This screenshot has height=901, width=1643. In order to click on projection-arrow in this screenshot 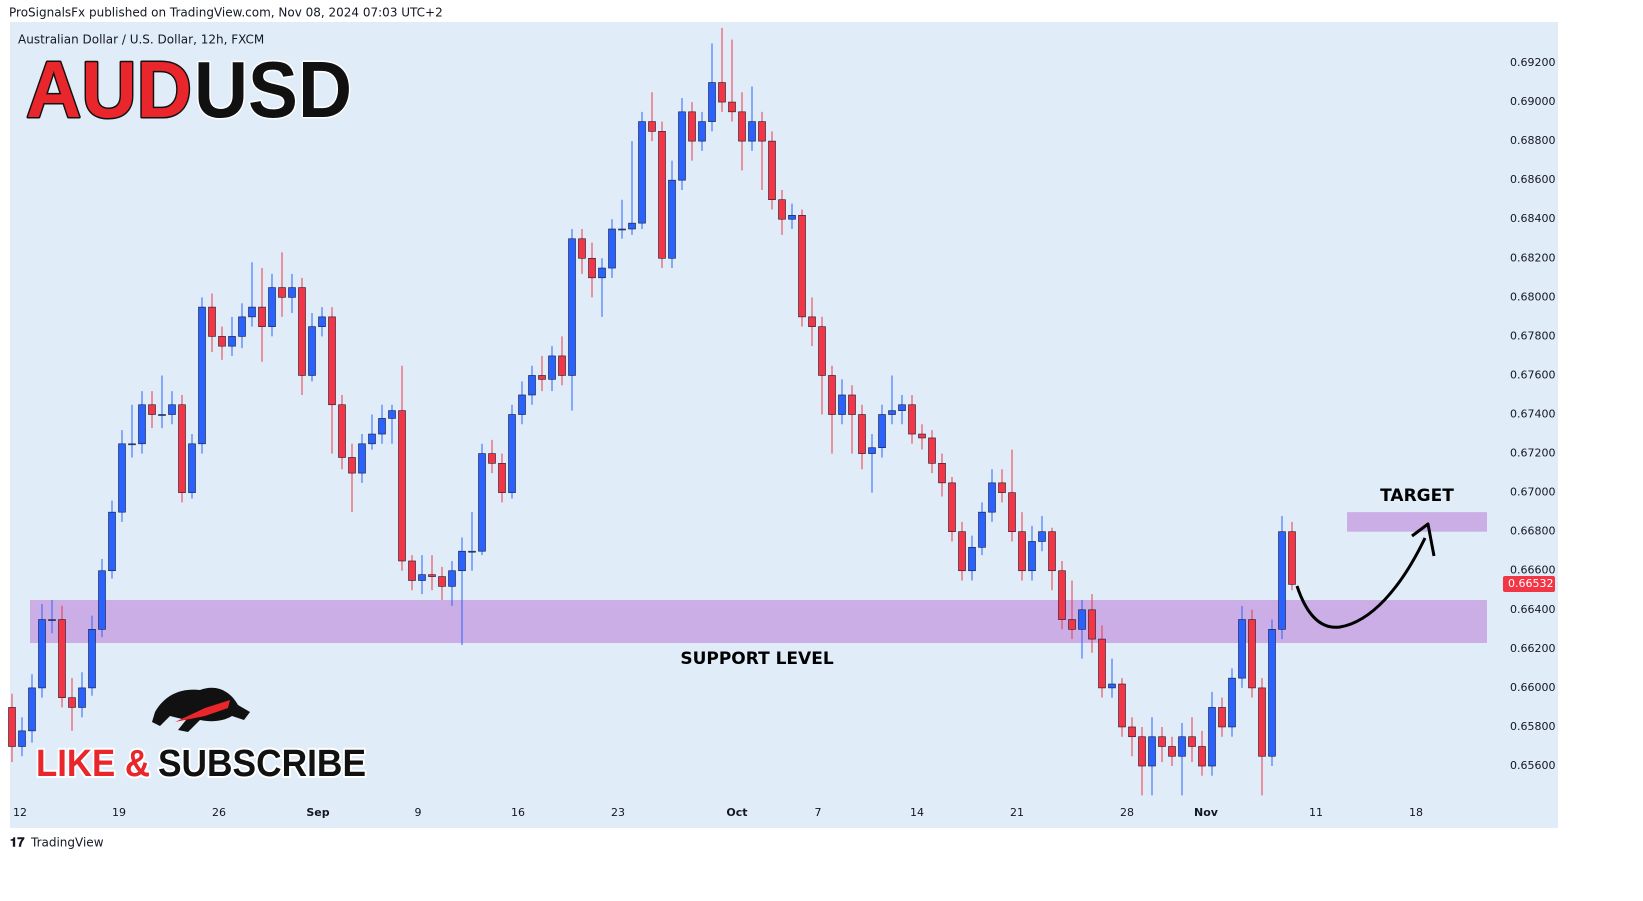, I will do `click(1361, 583)`.